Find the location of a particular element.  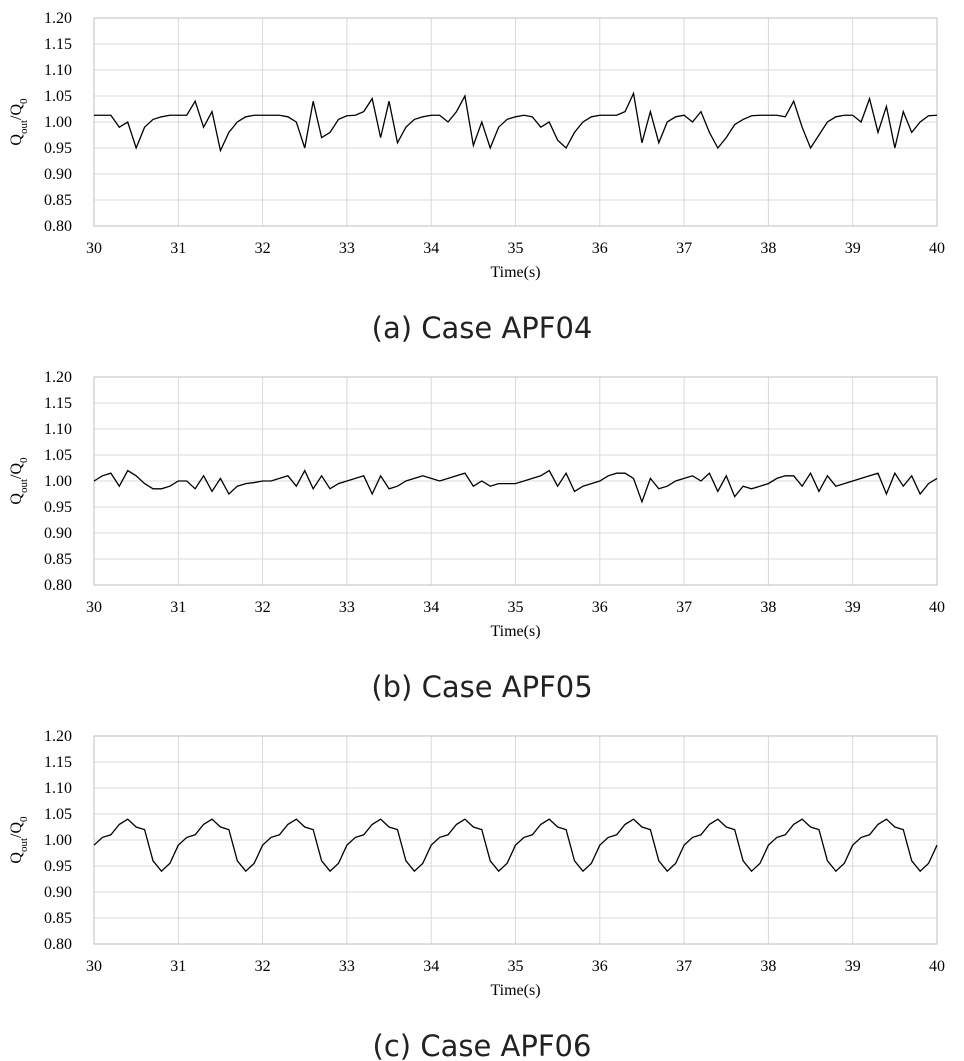

caption: (c) Case APF06 is located at coordinates (482, 1045).